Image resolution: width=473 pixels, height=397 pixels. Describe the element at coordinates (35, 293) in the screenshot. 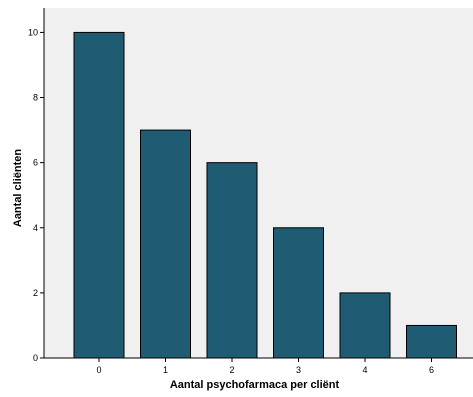

I see `y-tick-label: 2` at that location.